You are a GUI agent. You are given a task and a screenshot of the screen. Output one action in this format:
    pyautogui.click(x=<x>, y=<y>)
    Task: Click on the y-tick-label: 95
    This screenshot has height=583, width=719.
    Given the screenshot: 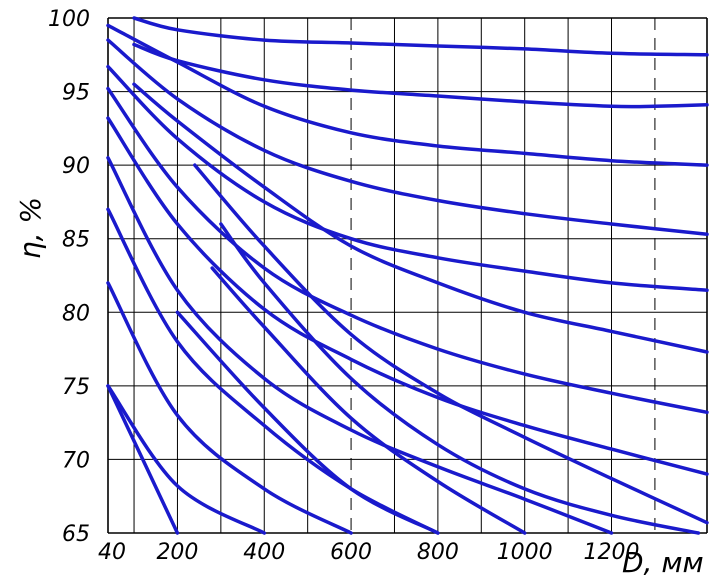 What is the action you would take?
    pyautogui.click(x=76, y=93)
    